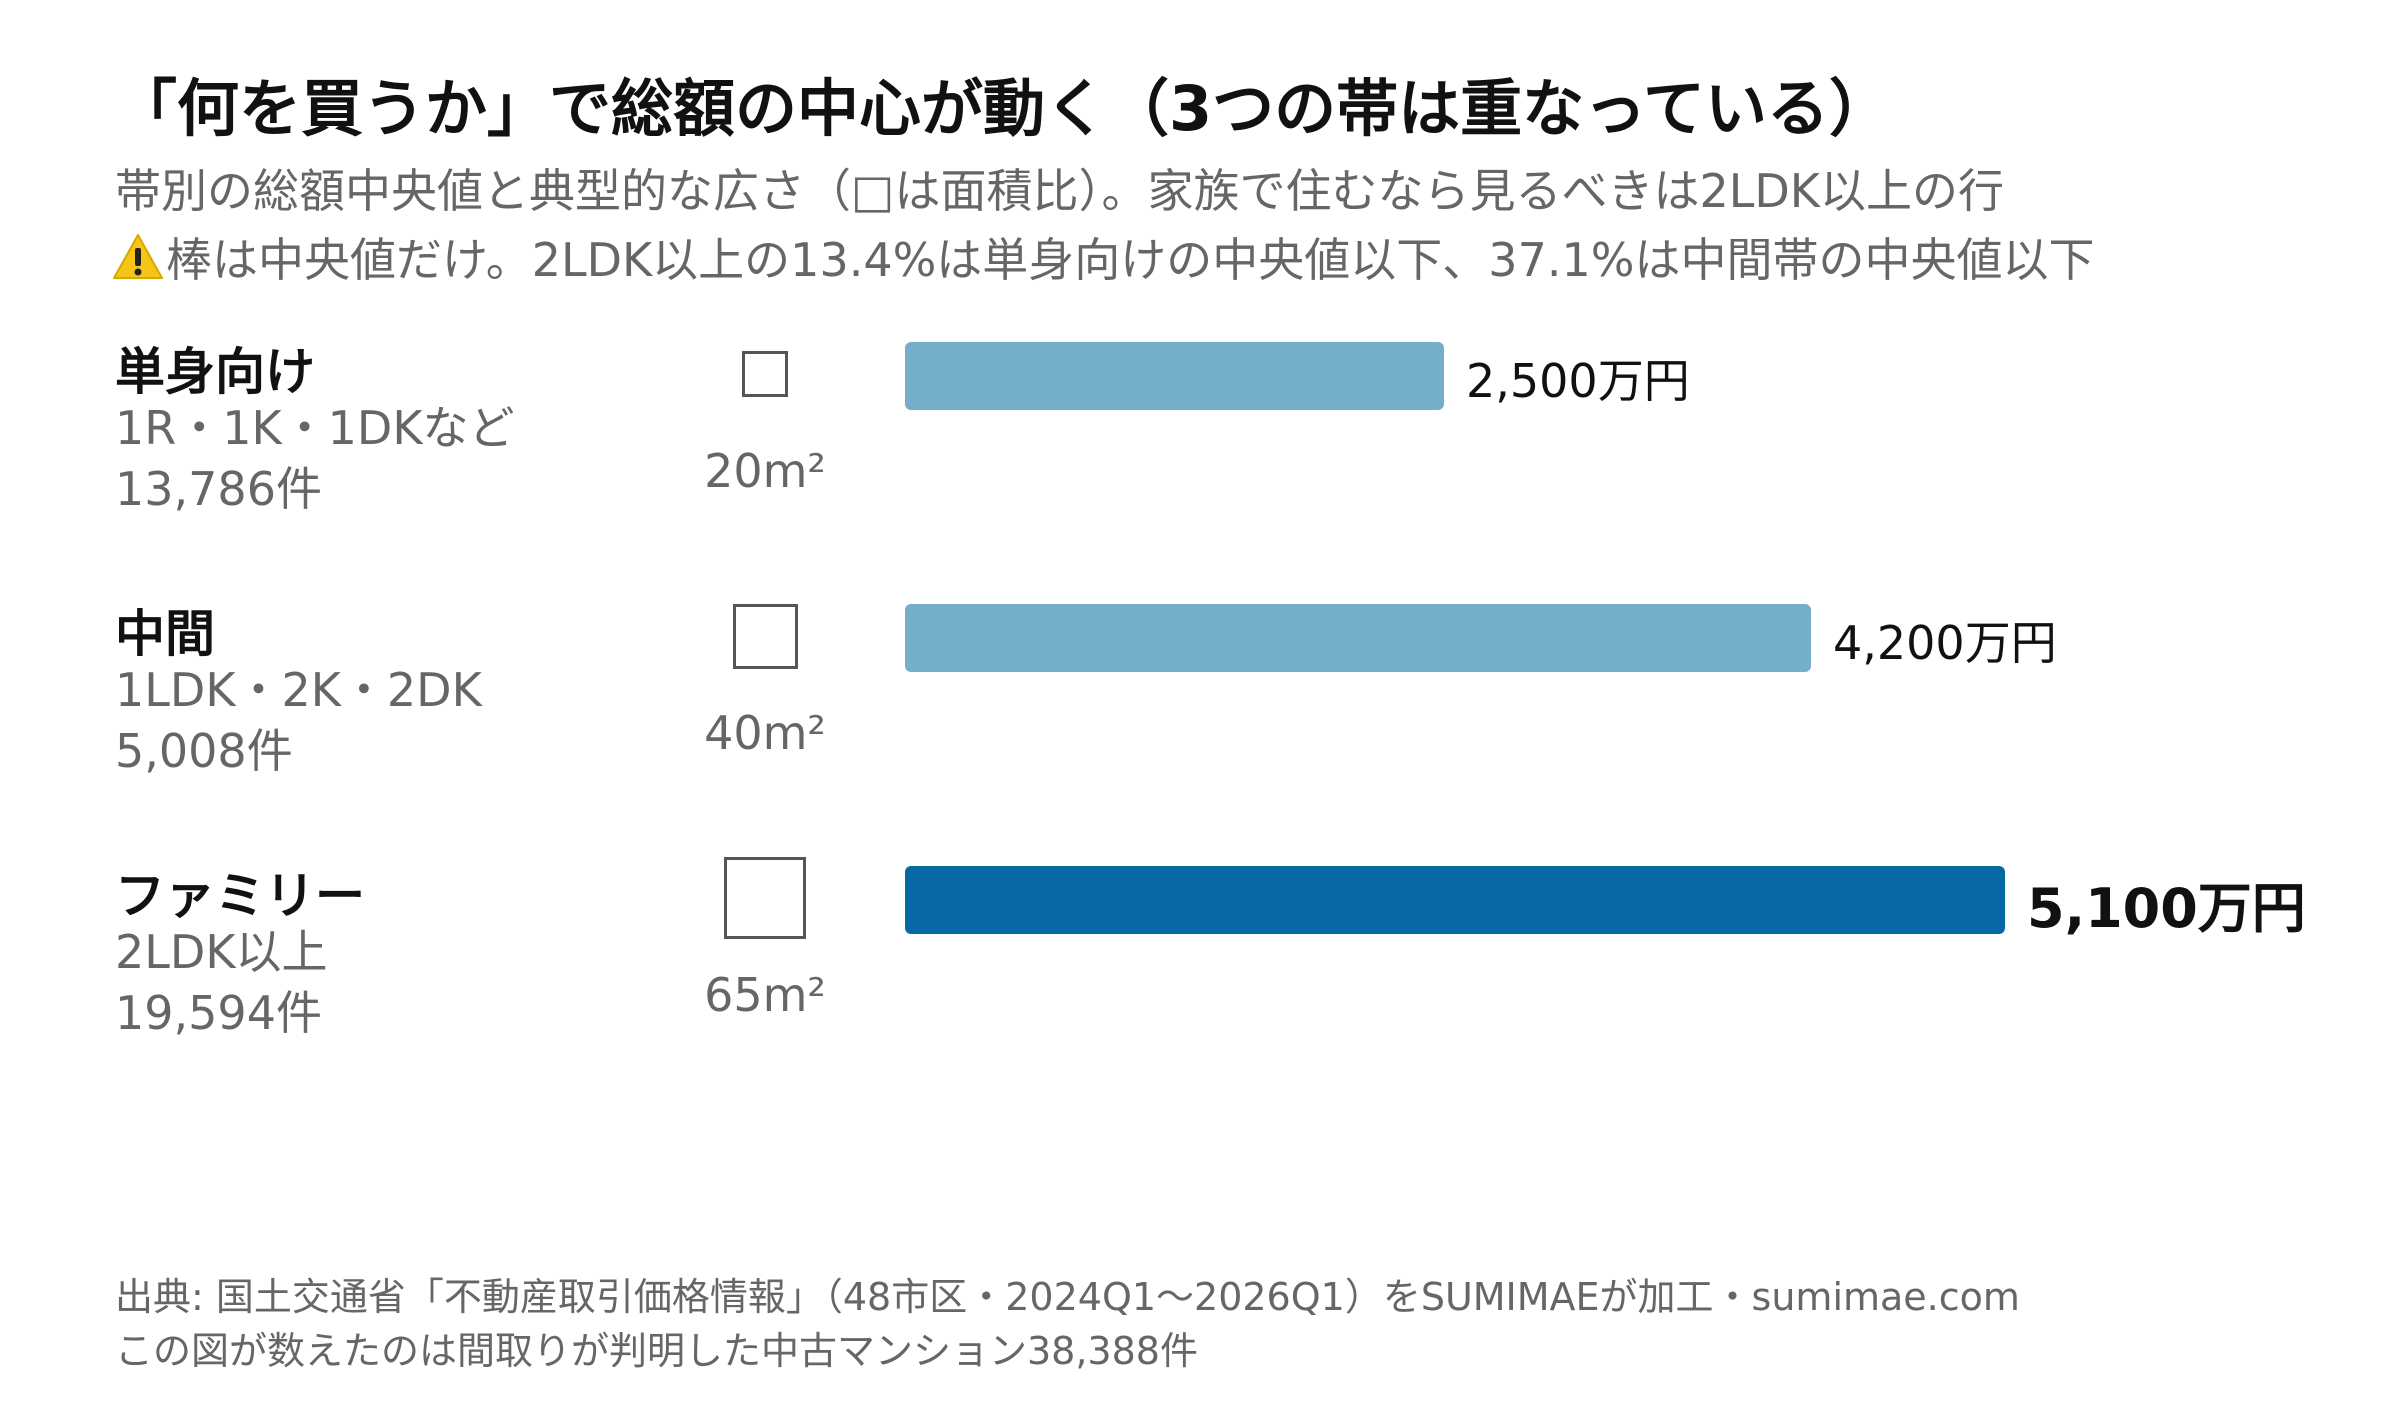 This screenshot has height=1402, width=2400. What do you see at coordinates (218, 1013) in the screenshot?
I see `category-count: 19,594件` at bounding box center [218, 1013].